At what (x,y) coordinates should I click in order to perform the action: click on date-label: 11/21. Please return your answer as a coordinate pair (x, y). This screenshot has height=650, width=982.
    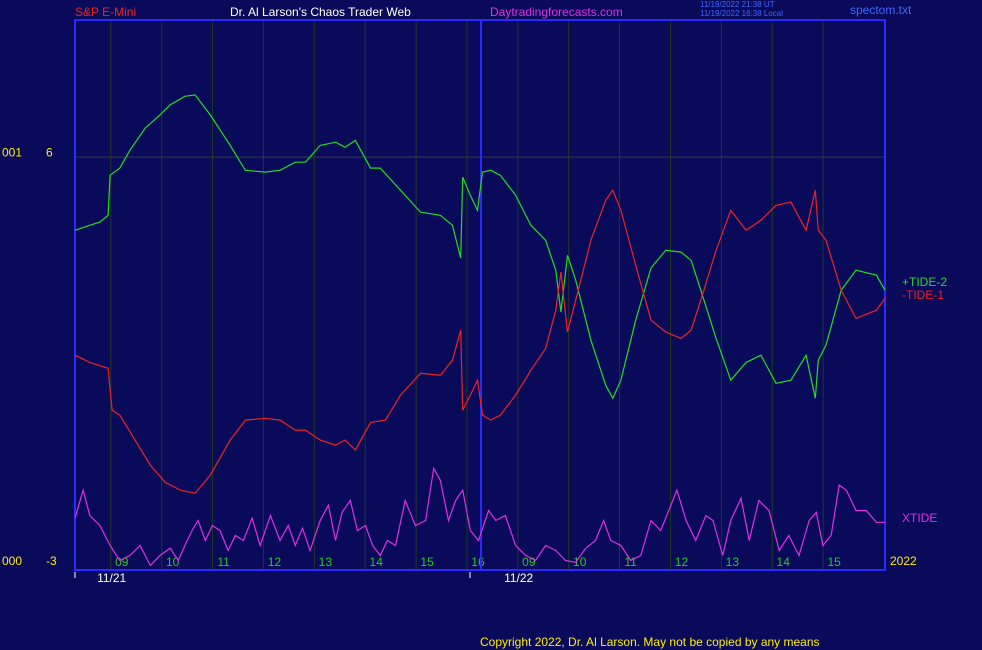
    Looking at the image, I should click on (111, 578).